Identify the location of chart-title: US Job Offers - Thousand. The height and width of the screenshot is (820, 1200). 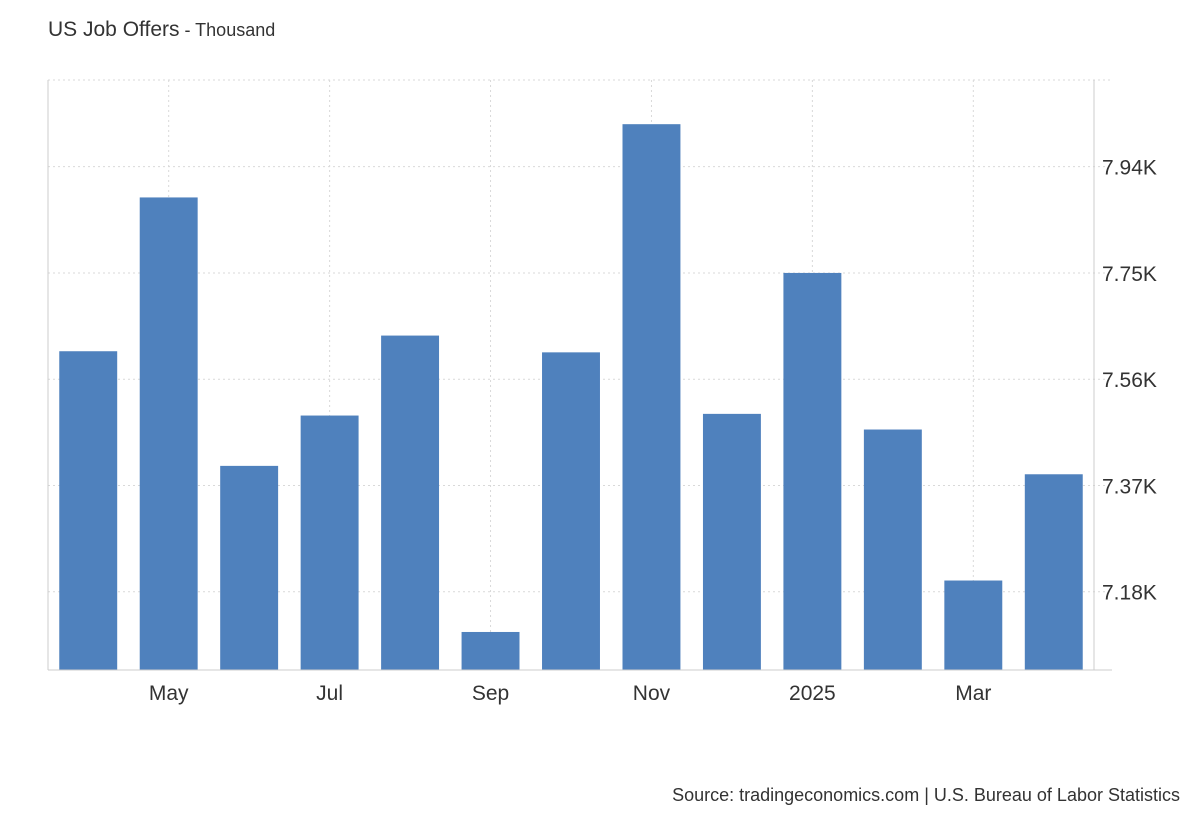
(161, 30).